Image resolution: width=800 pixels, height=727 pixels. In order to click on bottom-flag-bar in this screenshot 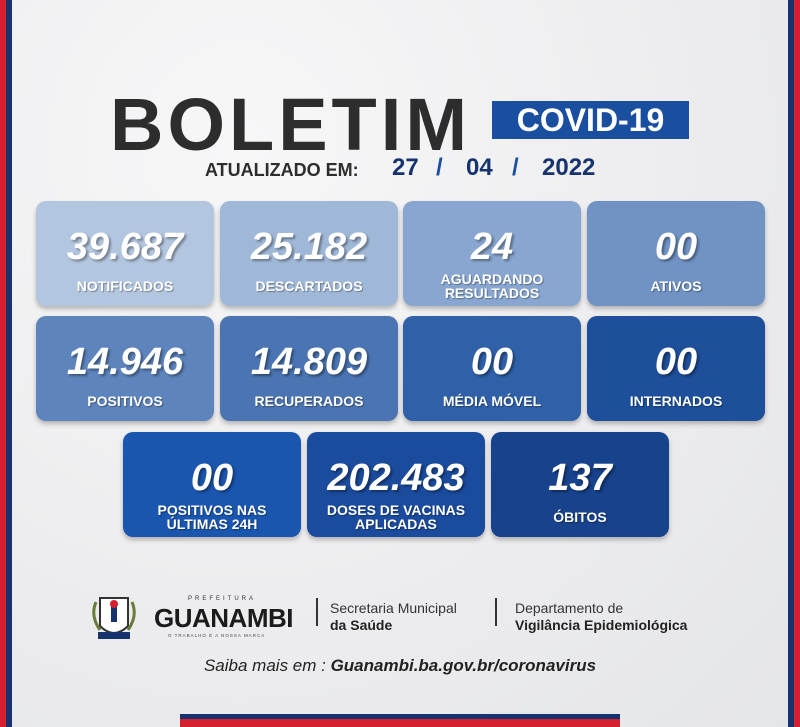, I will do `click(400, 720)`.